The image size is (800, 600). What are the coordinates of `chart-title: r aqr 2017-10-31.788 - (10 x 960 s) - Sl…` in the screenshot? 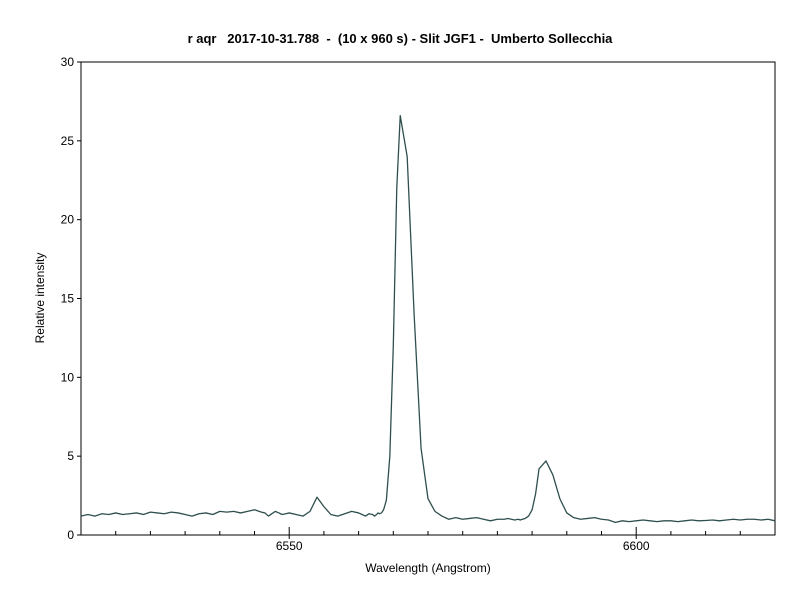 It's located at (401, 38).